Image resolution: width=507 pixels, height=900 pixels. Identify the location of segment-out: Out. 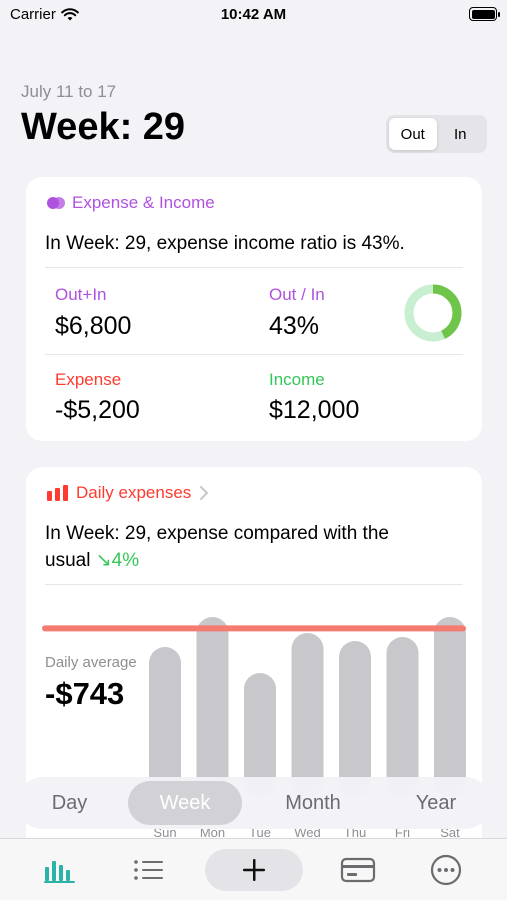
(413, 134).